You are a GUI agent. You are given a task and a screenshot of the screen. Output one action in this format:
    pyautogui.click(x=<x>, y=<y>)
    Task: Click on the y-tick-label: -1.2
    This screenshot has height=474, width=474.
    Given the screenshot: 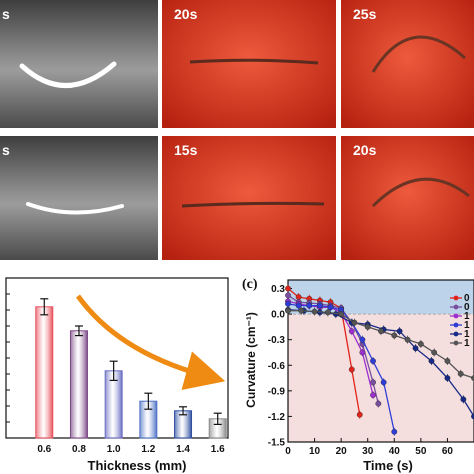 What is the action you would take?
    pyautogui.click(x=277, y=417)
    